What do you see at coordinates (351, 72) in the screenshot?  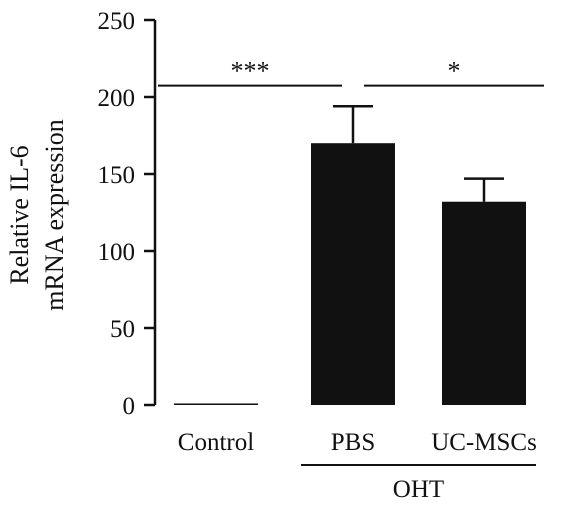 I see `significance-annotations: *** *` at bounding box center [351, 72].